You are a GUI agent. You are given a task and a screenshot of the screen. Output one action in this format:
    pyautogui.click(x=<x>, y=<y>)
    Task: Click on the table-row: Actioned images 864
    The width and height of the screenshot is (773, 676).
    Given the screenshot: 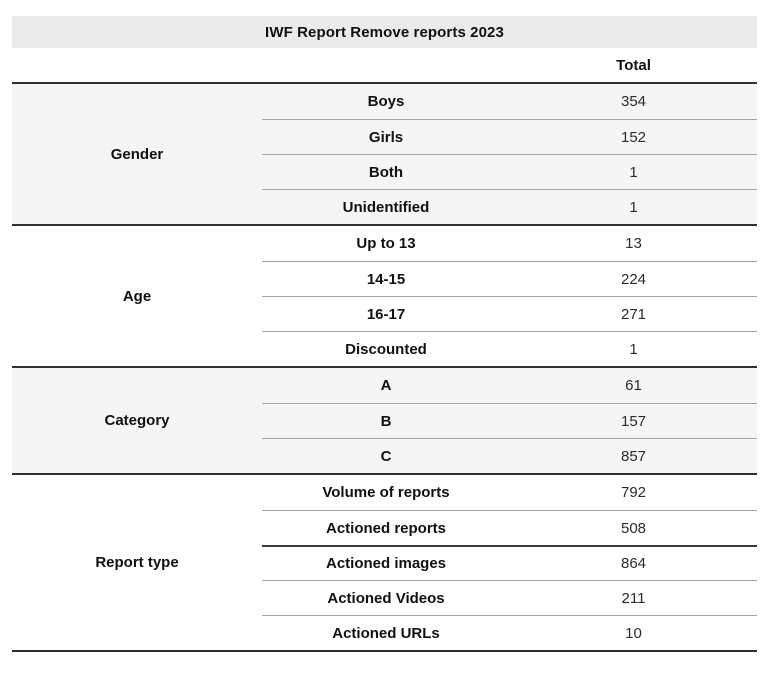 What is the action you would take?
    pyautogui.click(x=509, y=562)
    